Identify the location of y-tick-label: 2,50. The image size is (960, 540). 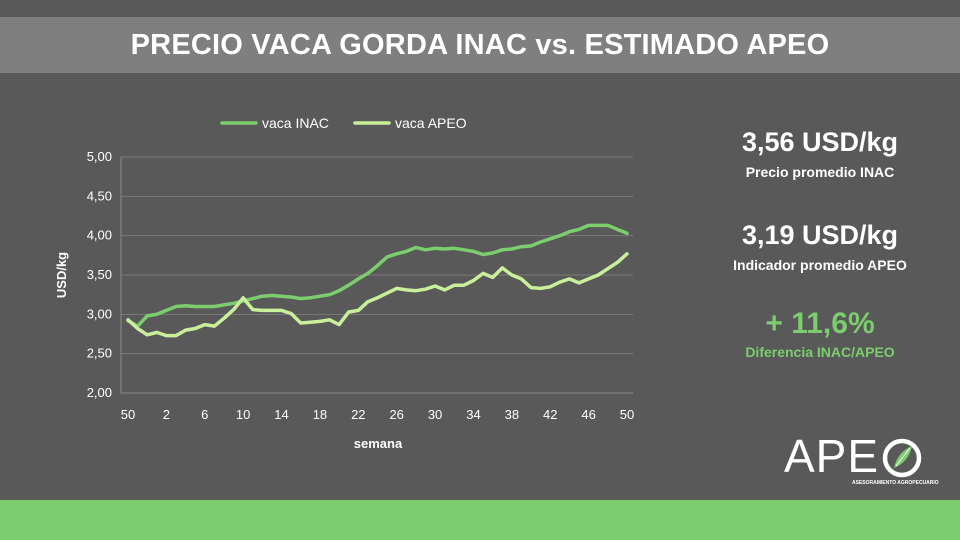
(99, 353).